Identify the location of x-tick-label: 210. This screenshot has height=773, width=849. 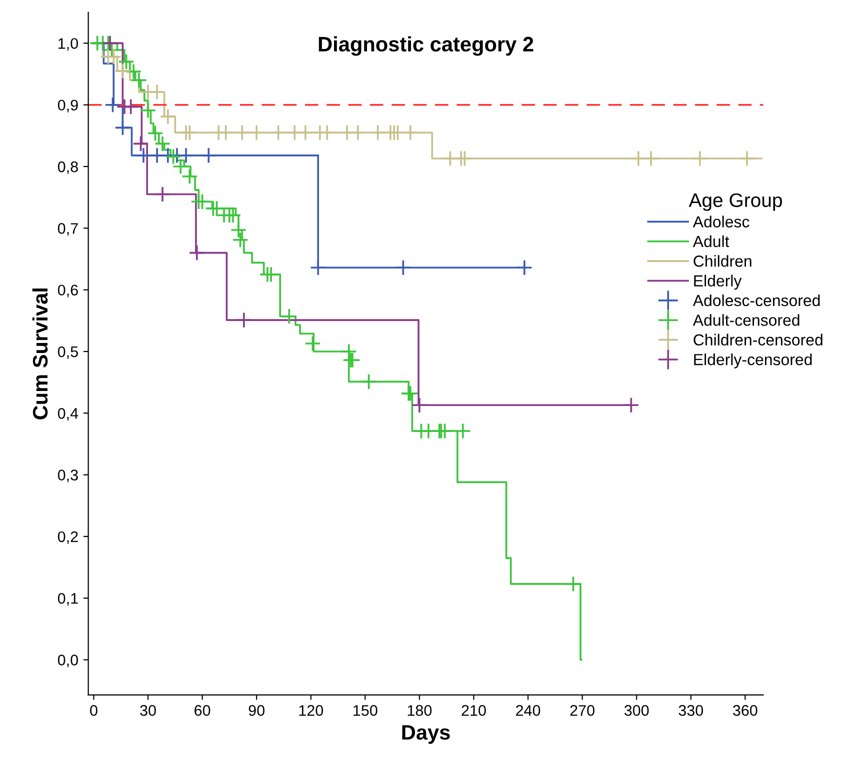
(474, 710).